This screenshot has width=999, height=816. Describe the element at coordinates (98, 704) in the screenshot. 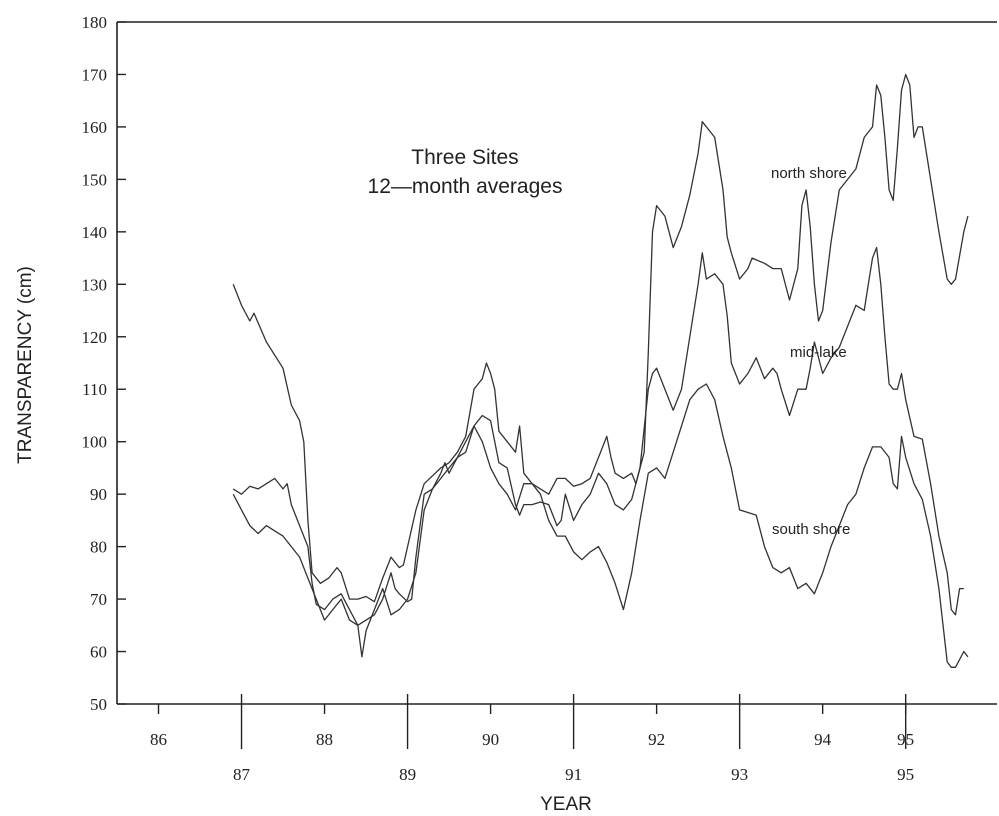

I see `y-tick-label-50: 50` at that location.